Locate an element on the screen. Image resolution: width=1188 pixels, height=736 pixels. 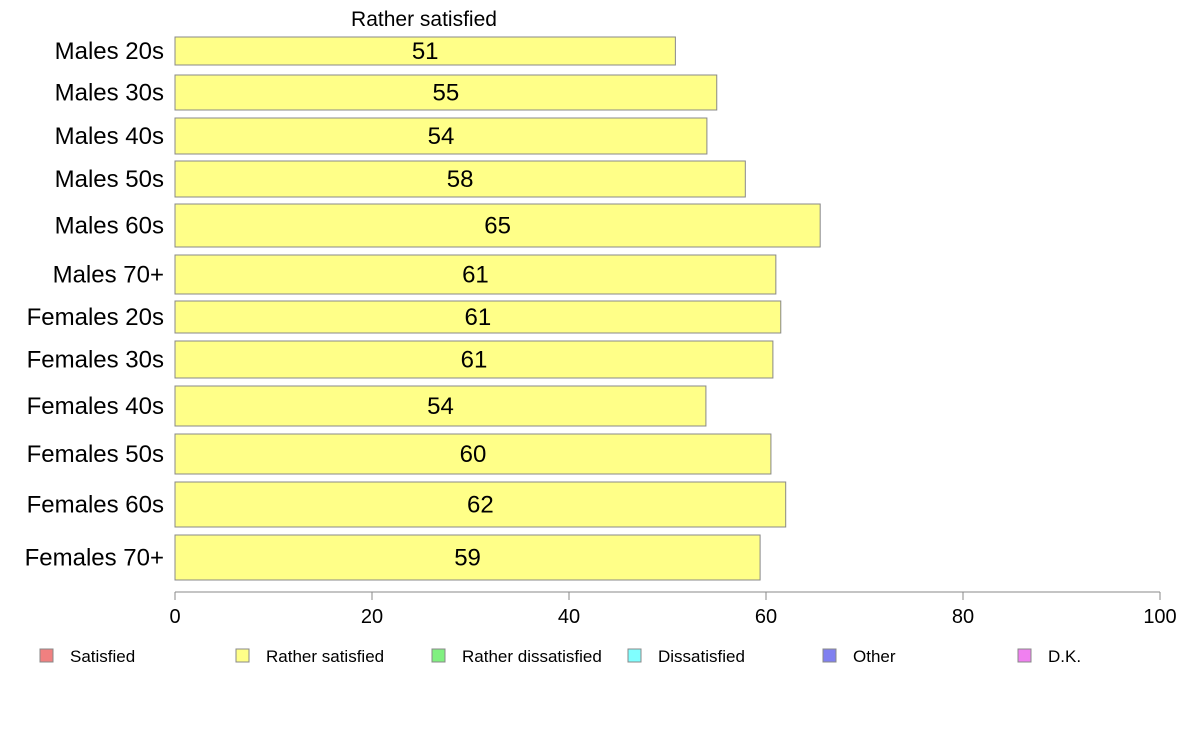
legend-label: Dissatisfied is located at coordinates (701, 656).